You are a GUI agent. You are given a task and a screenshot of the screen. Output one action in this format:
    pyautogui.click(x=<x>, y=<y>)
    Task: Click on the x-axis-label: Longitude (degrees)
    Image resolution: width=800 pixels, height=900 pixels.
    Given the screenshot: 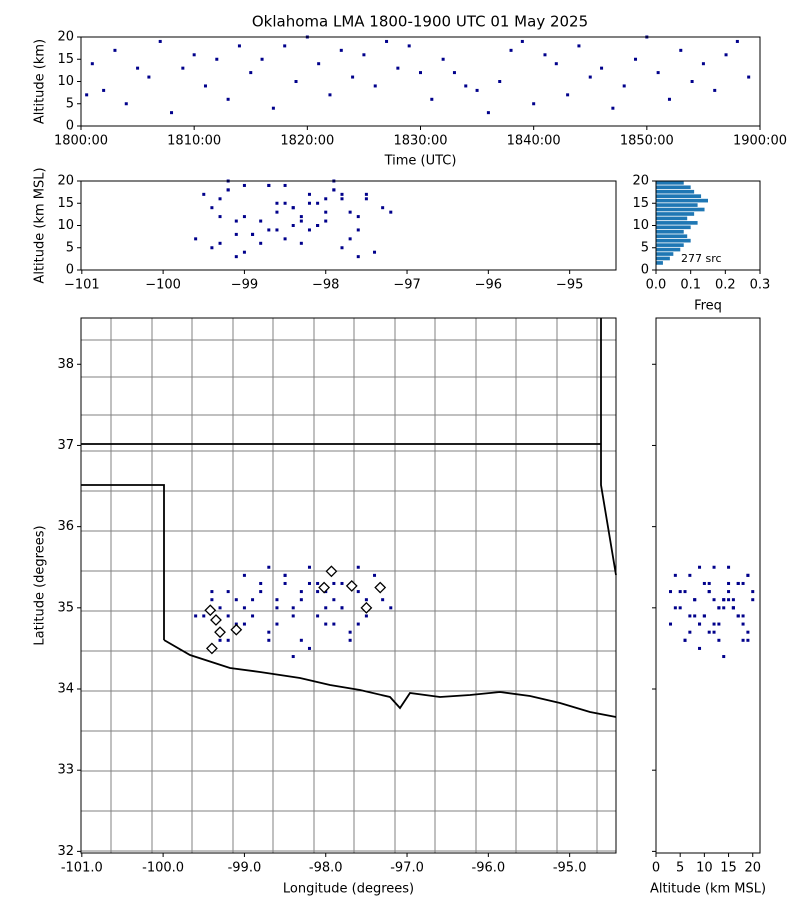 What is the action you would take?
    pyautogui.click(x=348, y=889)
    